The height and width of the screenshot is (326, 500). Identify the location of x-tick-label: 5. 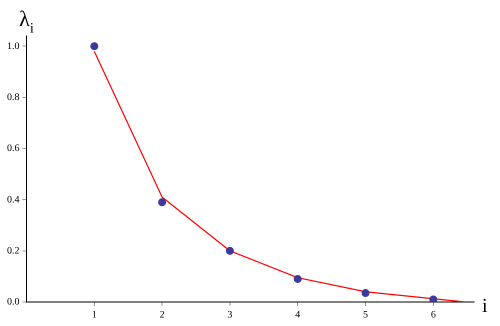
(365, 315).